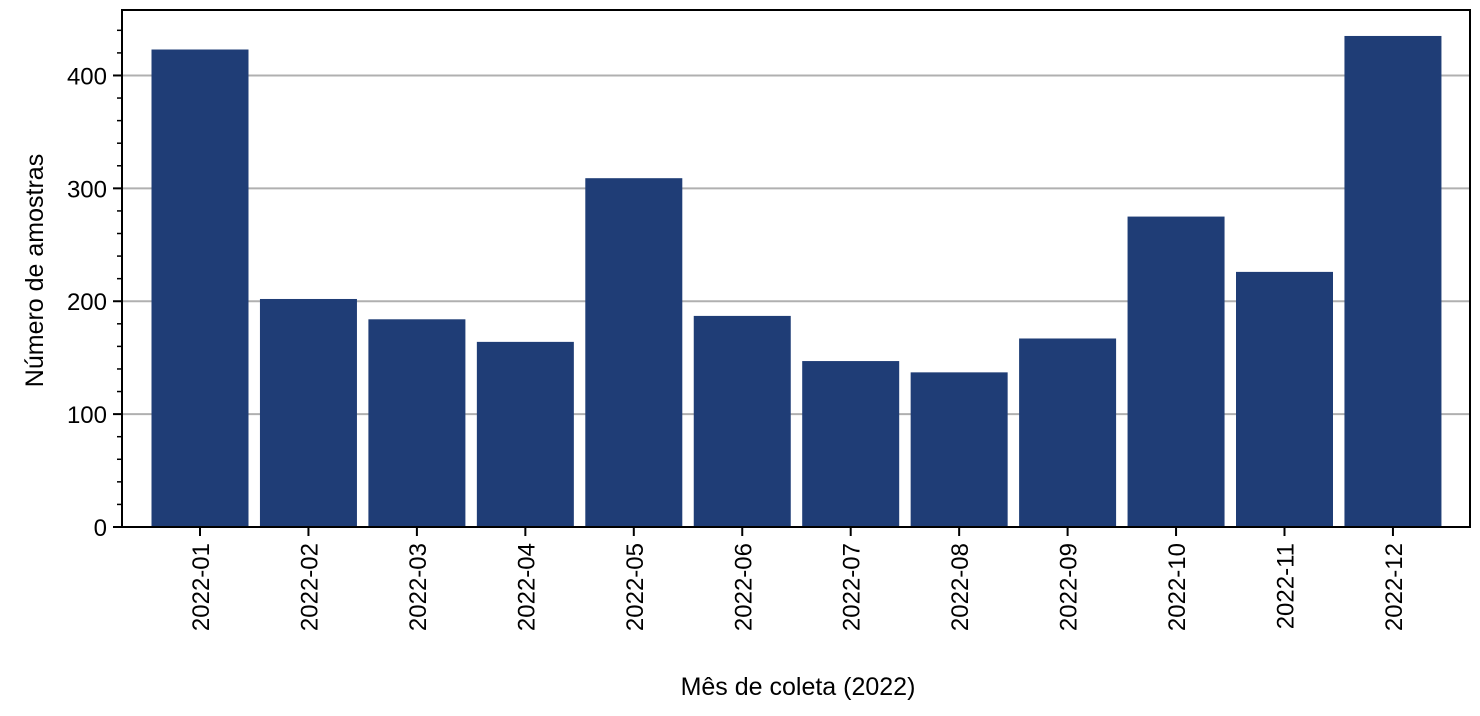  Describe the element at coordinates (743, 587) in the screenshot. I see `x-tick-label: 2022-06` at that location.